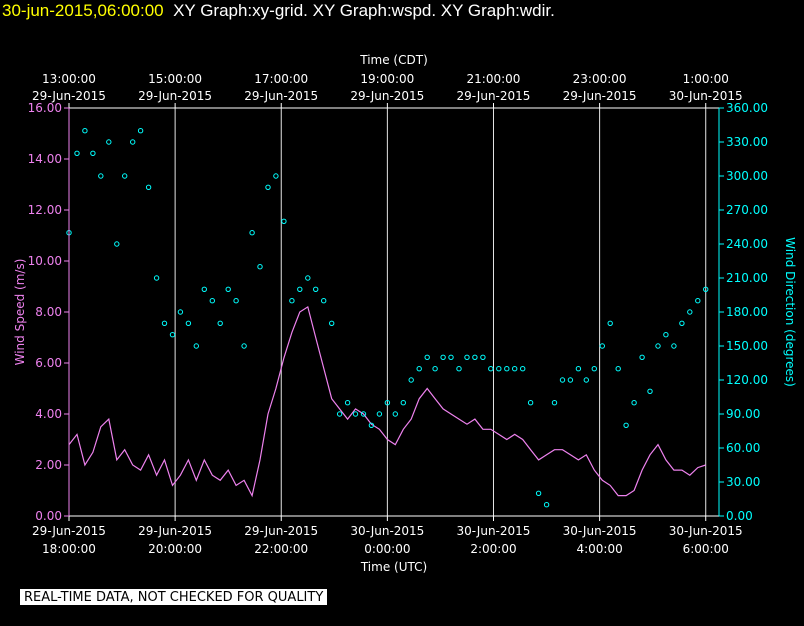 The width and height of the screenshot is (804, 626). What do you see at coordinates (174, 597) in the screenshot?
I see `quality-disclaimer: REAL-TIME DATA, NOT CHECKED FOR QUALITY` at bounding box center [174, 597].